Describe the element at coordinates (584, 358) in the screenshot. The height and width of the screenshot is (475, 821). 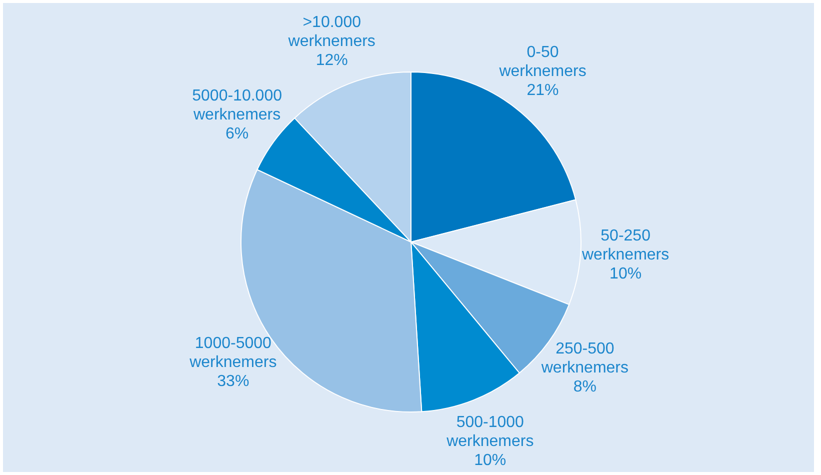
I see `slice-label: 250-500 werknemers` at that location.